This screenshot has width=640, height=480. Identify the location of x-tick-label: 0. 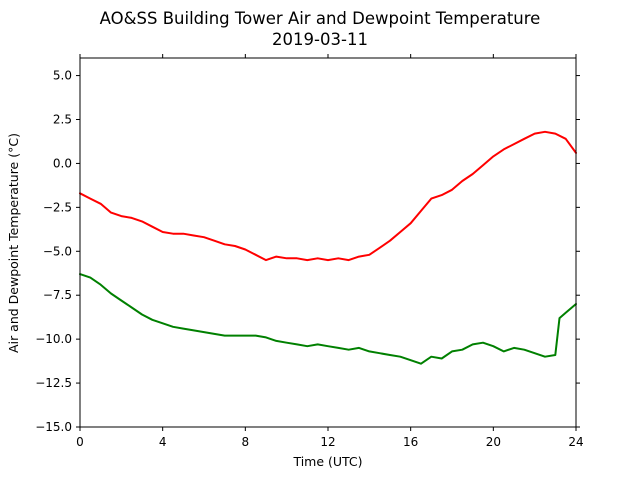
(80, 442).